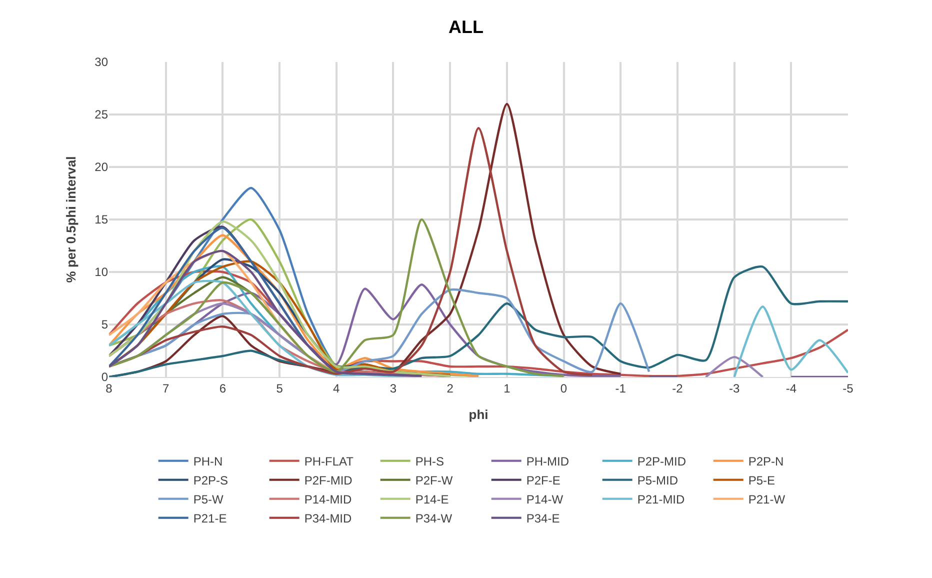  Describe the element at coordinates (101, 272) in the screenshot. I see `y-tick-label: 10` at that location.